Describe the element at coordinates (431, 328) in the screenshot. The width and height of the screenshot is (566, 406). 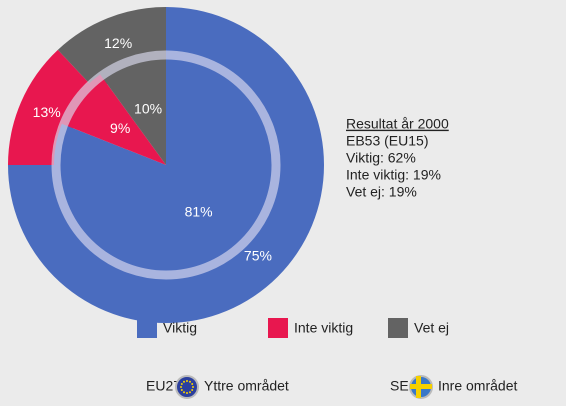
I see `legend-label: Vet ej` at that location.